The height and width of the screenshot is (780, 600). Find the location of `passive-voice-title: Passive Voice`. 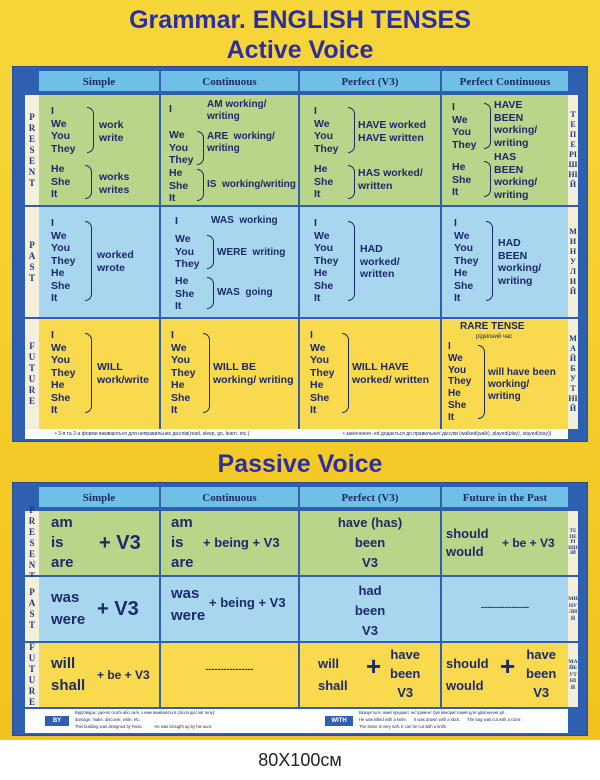

passive-voice-title: Passive Voice is located at coordinates (300, 464).